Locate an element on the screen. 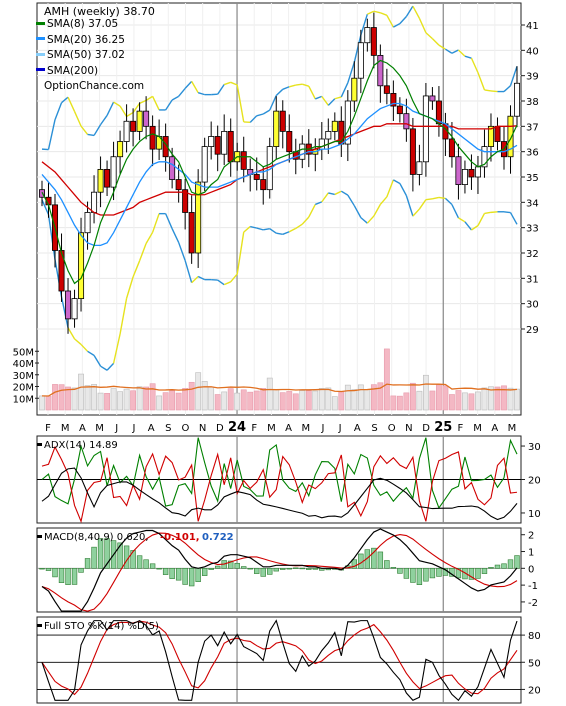 This screenshot has width=566, height=706. sto-tick-label: 50 is located at coordinates (534, 663).